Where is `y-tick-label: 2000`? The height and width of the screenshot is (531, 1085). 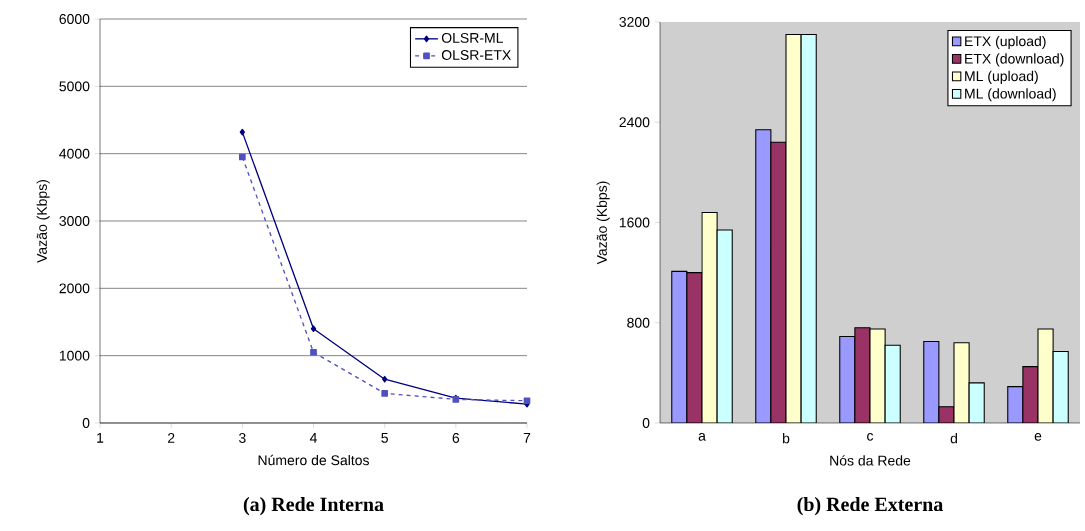
y-tick-label: 2000 is located at coordinates (74, 288).